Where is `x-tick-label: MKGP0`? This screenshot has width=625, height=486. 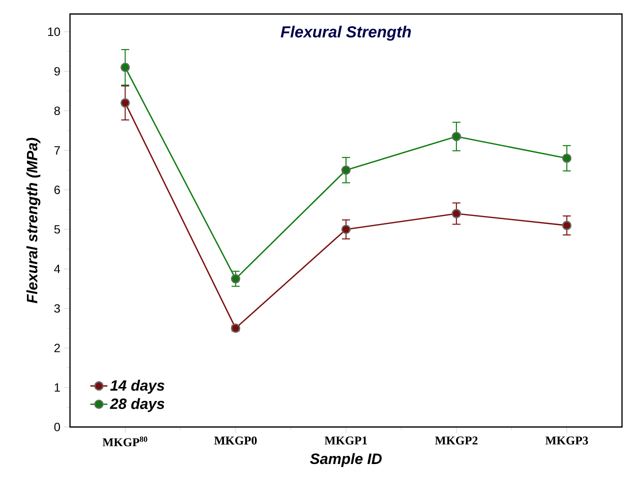
x-tick-label: MKGP0 is located at coordinates (235, 440).